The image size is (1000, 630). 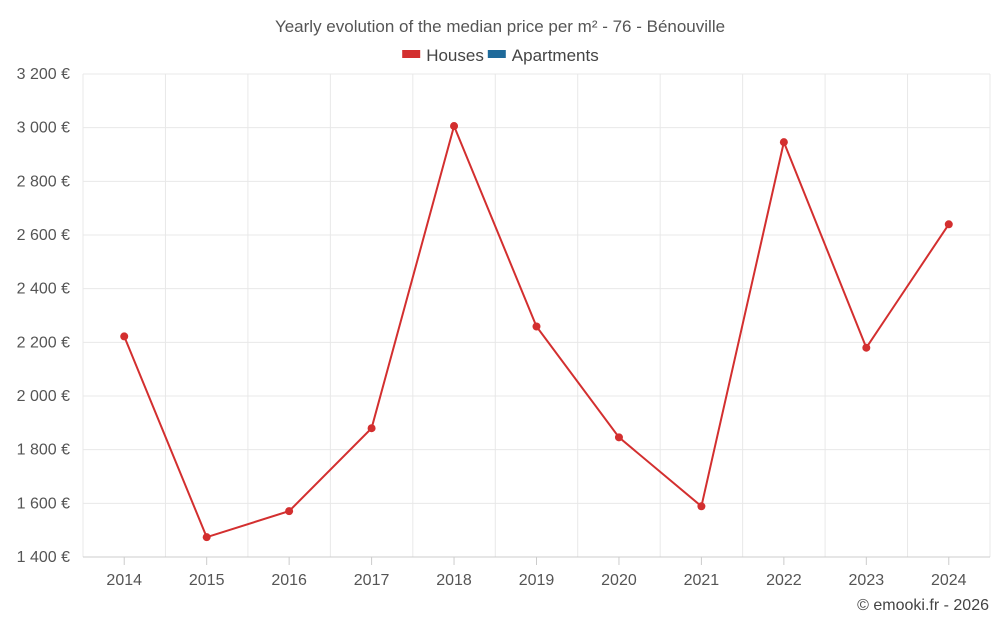 I want to click on legend: Houses Apartments, so click(x=500, y=55).